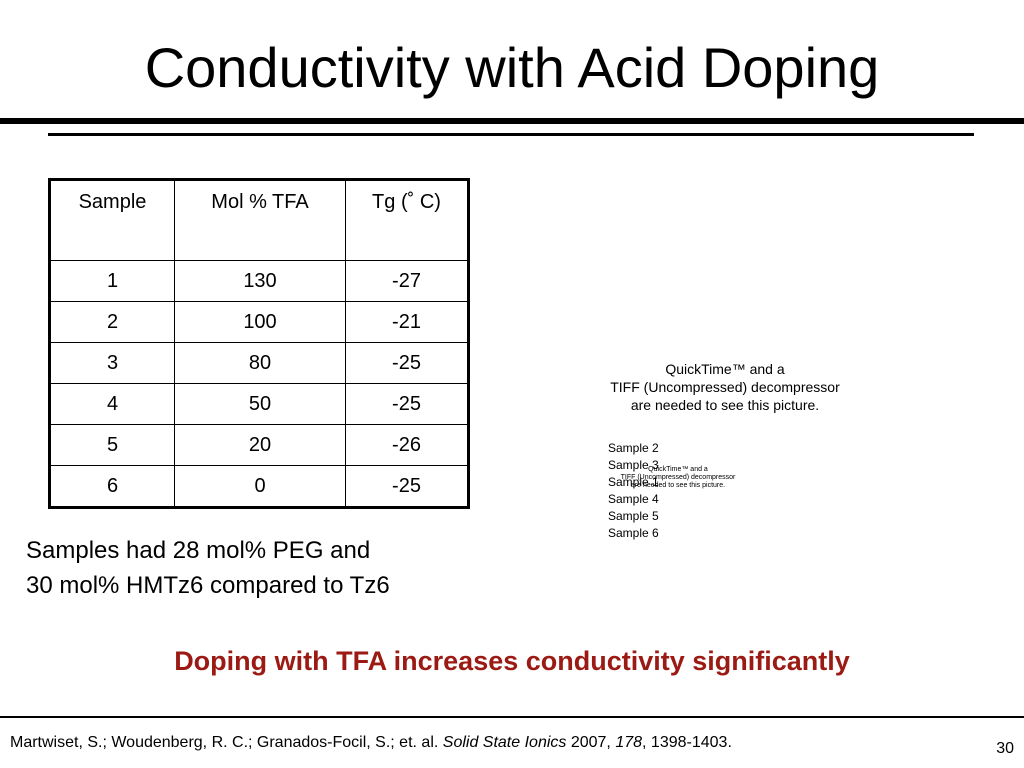 This screenshot has width=1024, height=768. What do you see at coordinates (511, 134) in the screenshot?
I see `title-divider-thin` at bounding box center [511, 134].